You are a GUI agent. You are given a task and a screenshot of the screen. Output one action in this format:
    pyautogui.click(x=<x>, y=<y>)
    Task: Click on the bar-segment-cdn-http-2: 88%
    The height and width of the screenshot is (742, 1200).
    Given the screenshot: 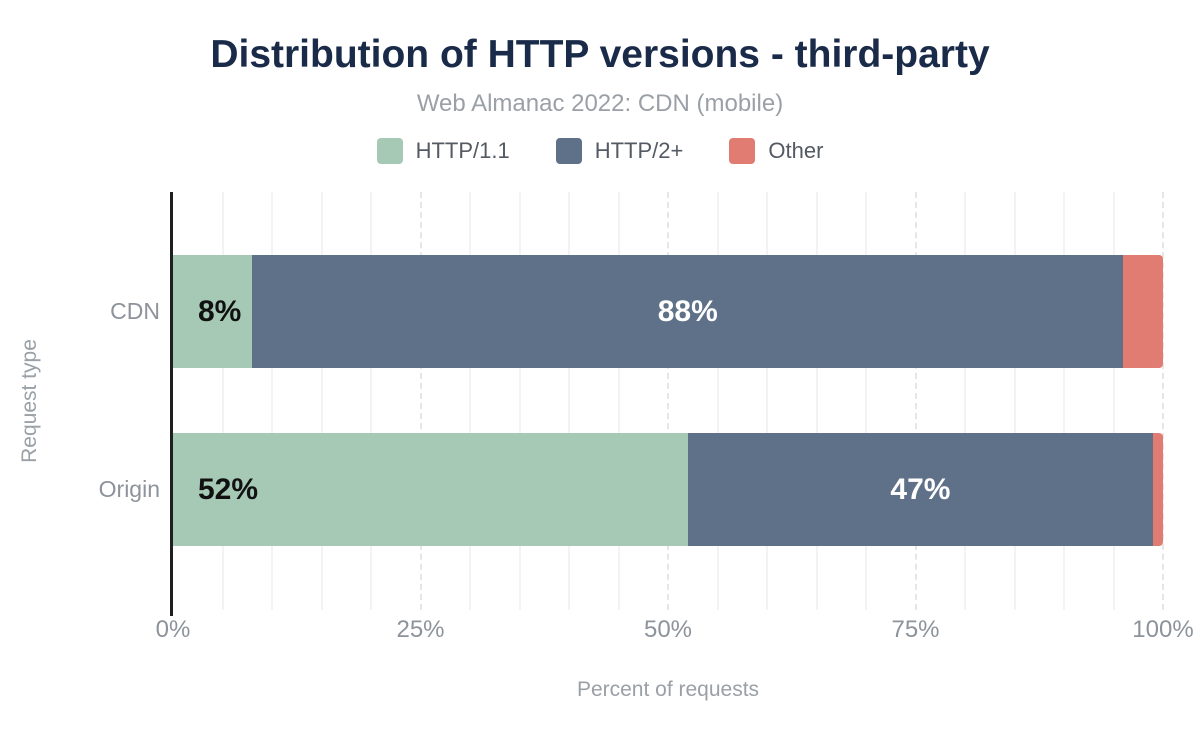 What is the action you would take?
    pyautogui.click(x=688, y=311)
    